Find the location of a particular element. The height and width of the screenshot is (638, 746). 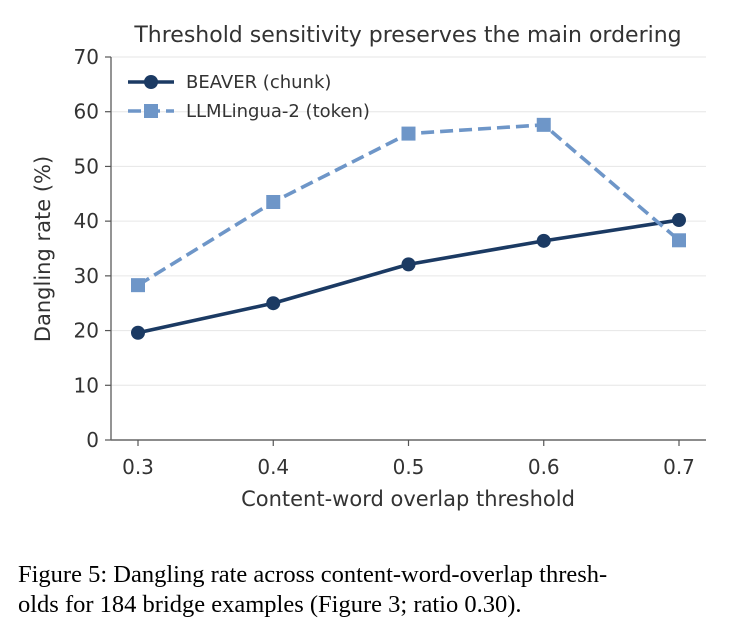

legend-marker-circle is located at coordinates (151, 82).